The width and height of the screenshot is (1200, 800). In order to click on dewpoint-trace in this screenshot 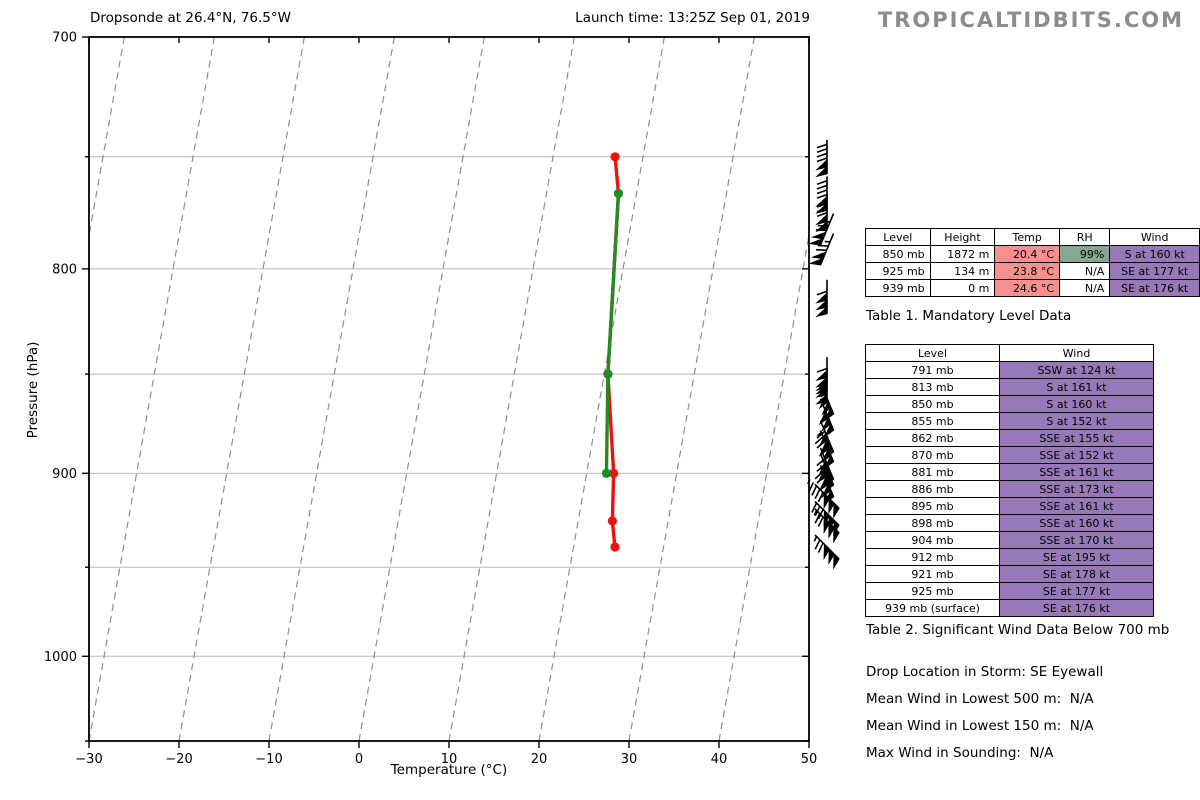, I will do `click(612, 333)`.